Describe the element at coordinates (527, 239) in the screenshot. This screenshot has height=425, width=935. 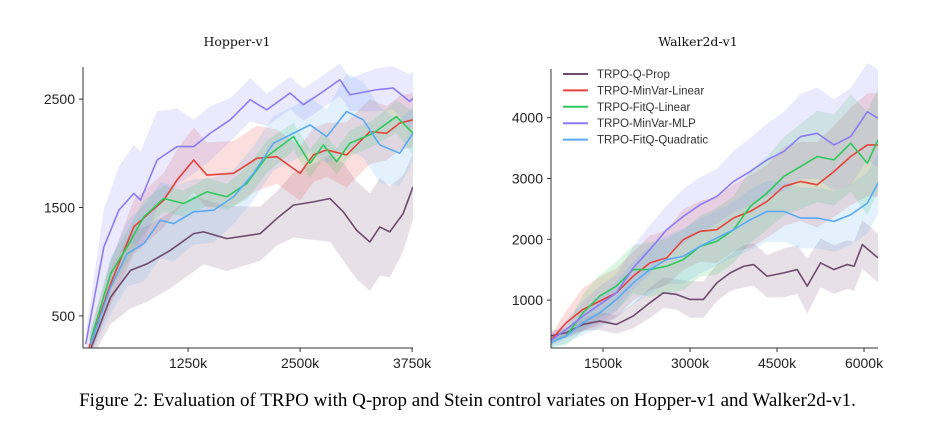
I see `y-tick-label: 2000` at that location.